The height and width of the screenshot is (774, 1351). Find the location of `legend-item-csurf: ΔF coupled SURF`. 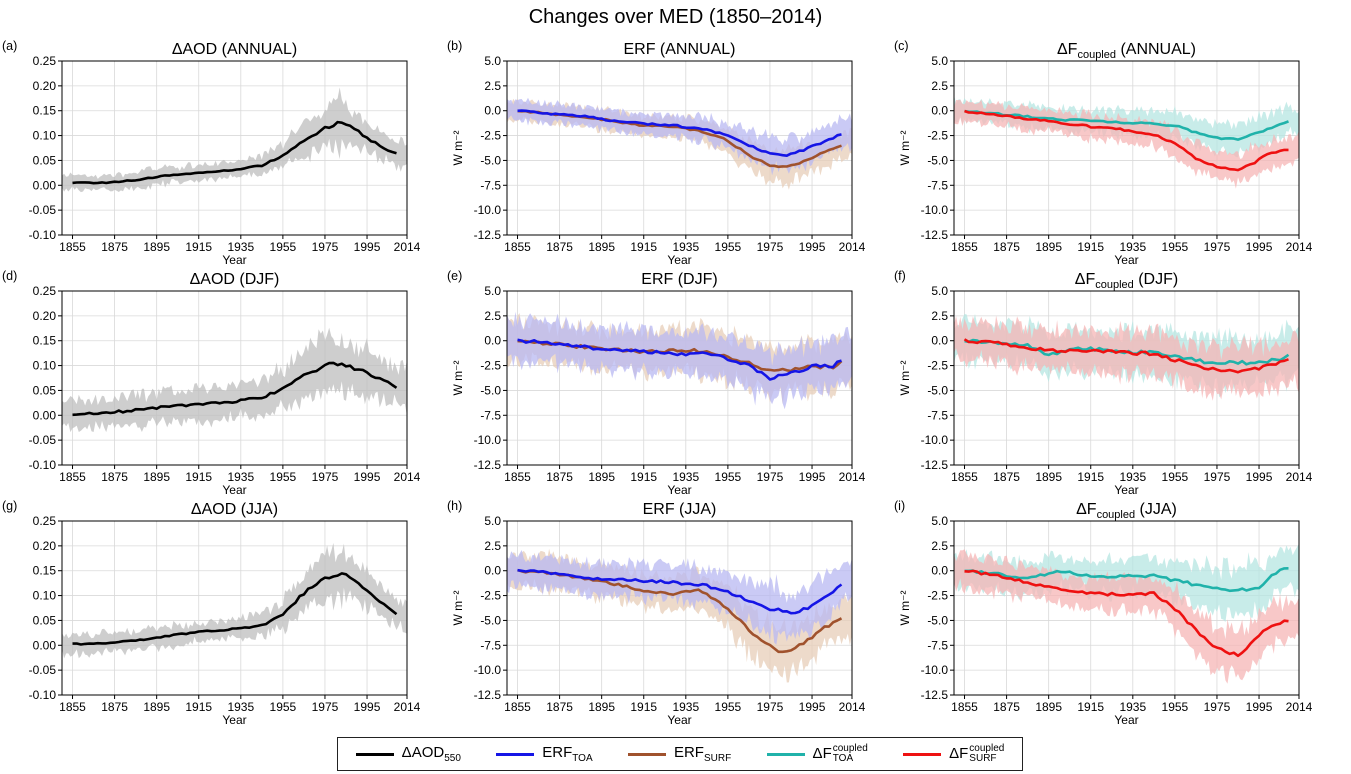

legend-item-csurf: ΔF coupled SURF is located at coordinates (953, 754).